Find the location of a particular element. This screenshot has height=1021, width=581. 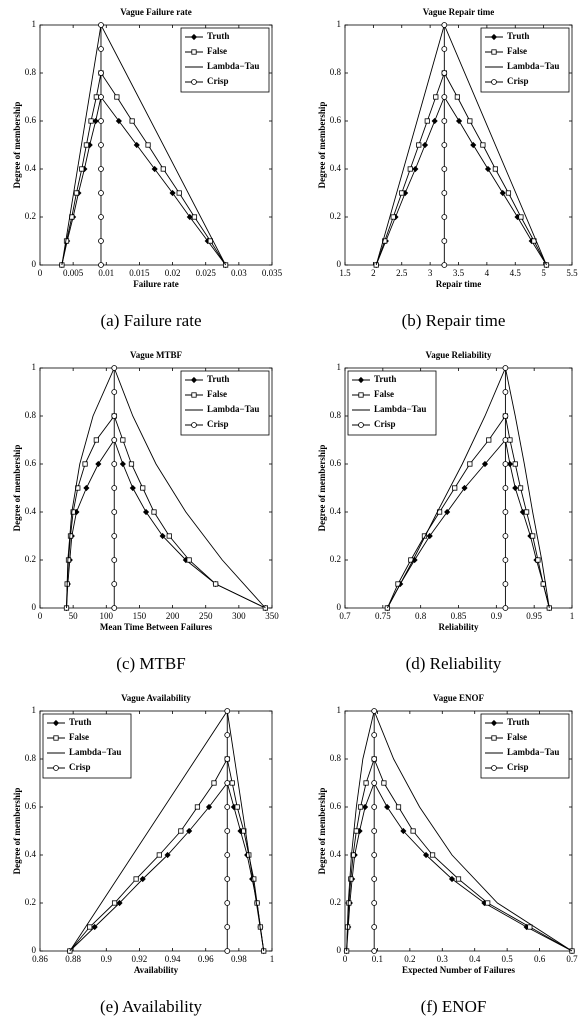

chart-title: Vague Availability is located at coordinates (156, 698).